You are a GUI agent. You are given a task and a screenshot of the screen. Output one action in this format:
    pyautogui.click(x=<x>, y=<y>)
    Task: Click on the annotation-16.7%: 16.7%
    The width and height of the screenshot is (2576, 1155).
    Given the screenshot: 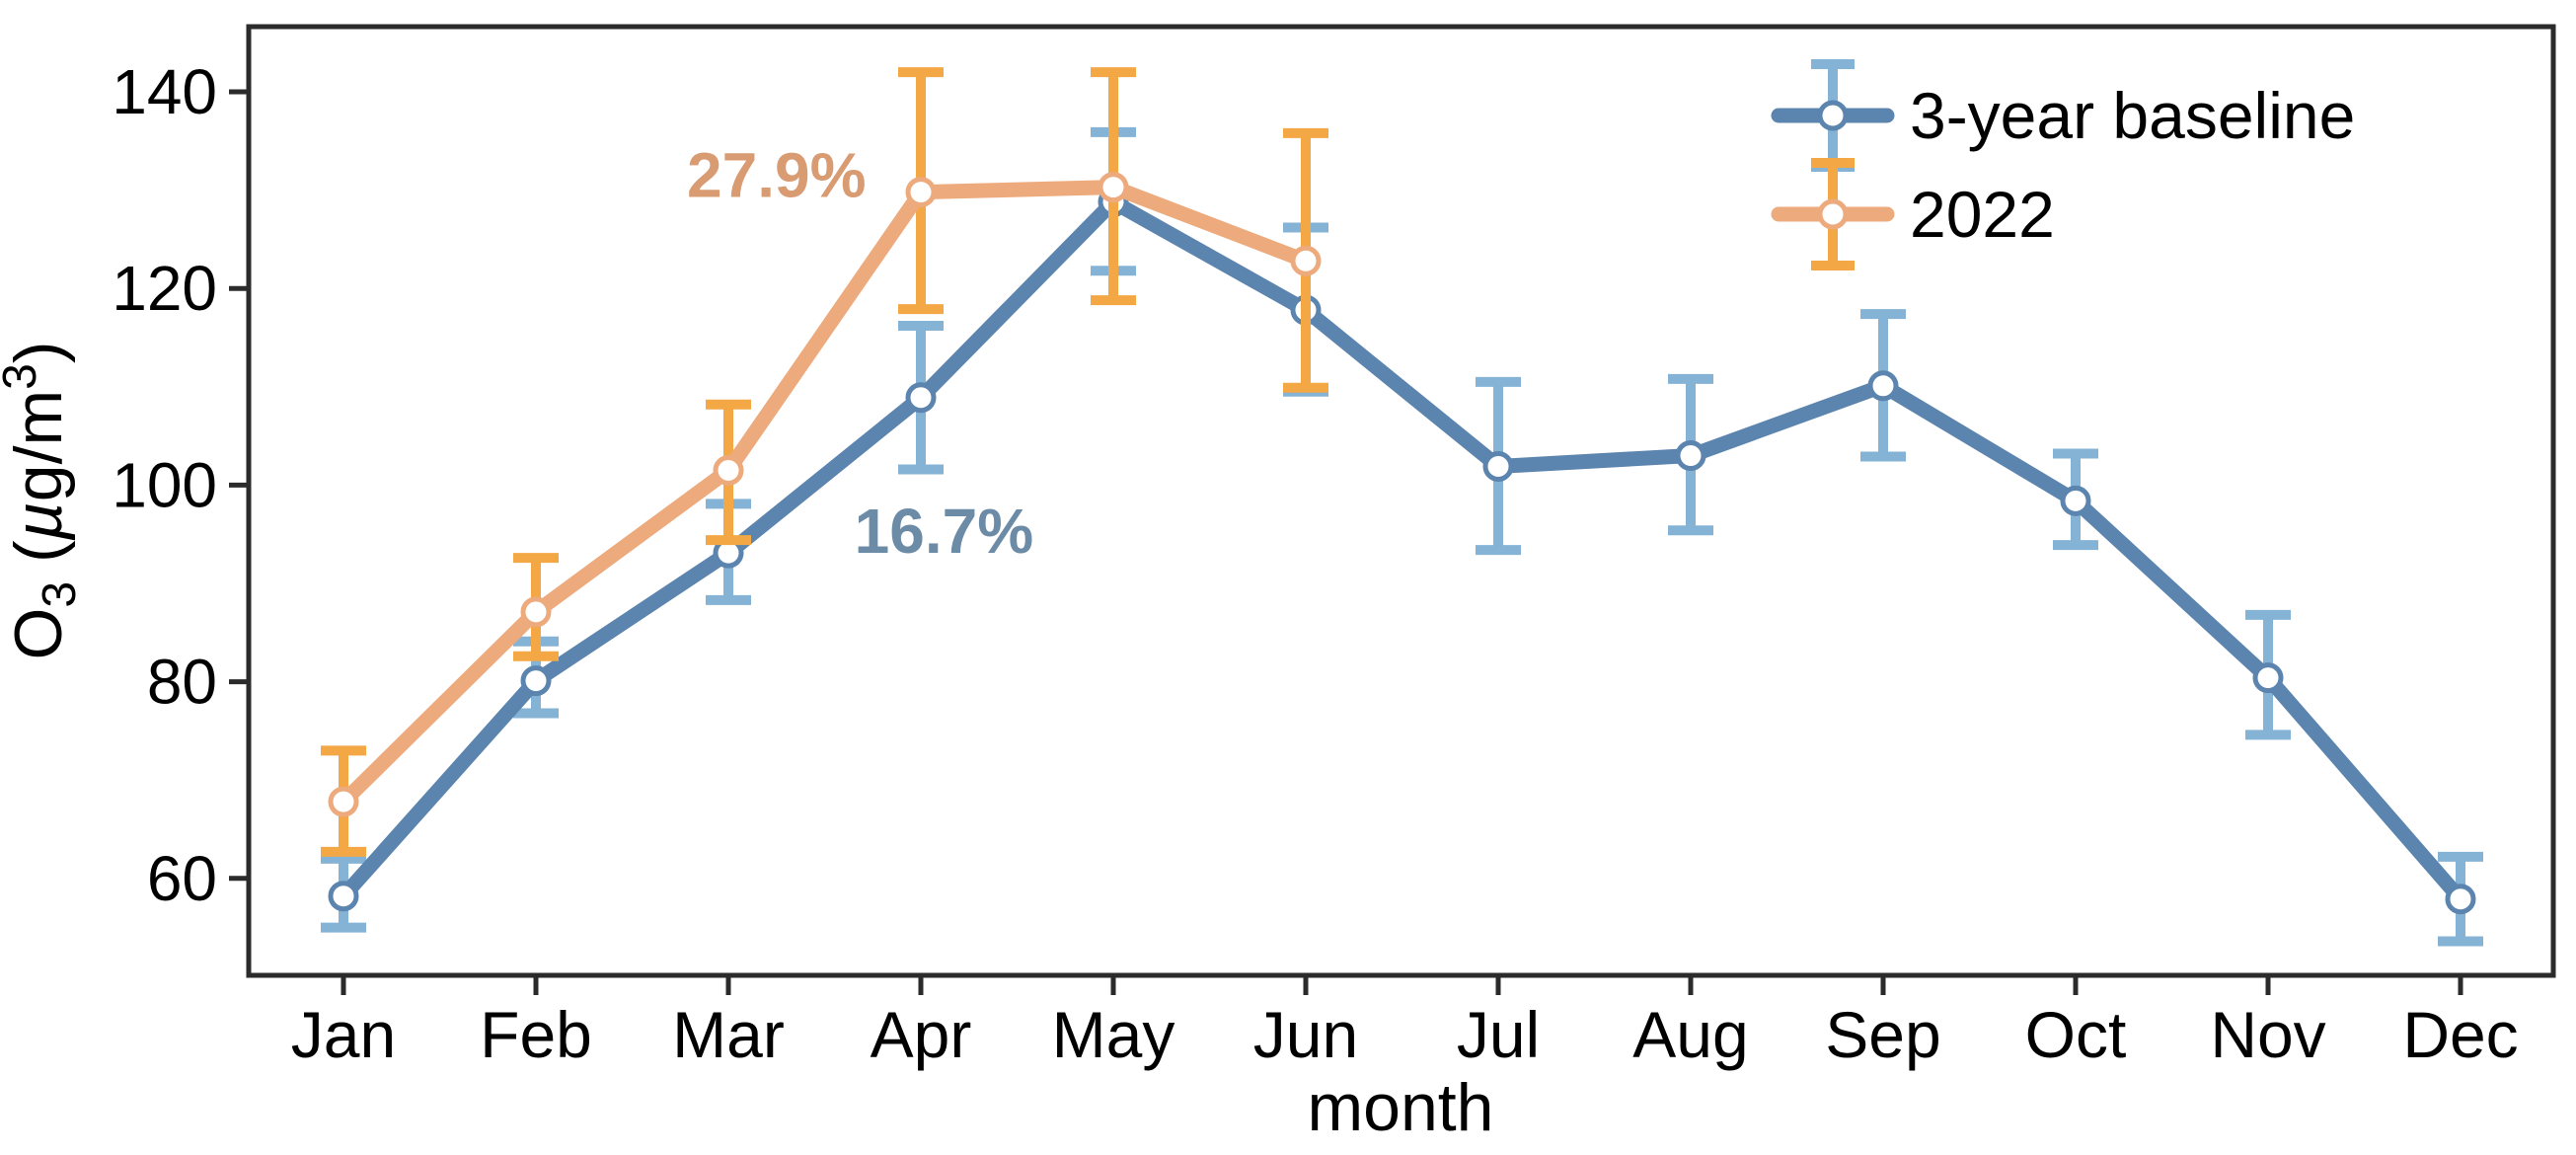 What is the action you would take?
    pyautogui.click(x=944, y=531)
    